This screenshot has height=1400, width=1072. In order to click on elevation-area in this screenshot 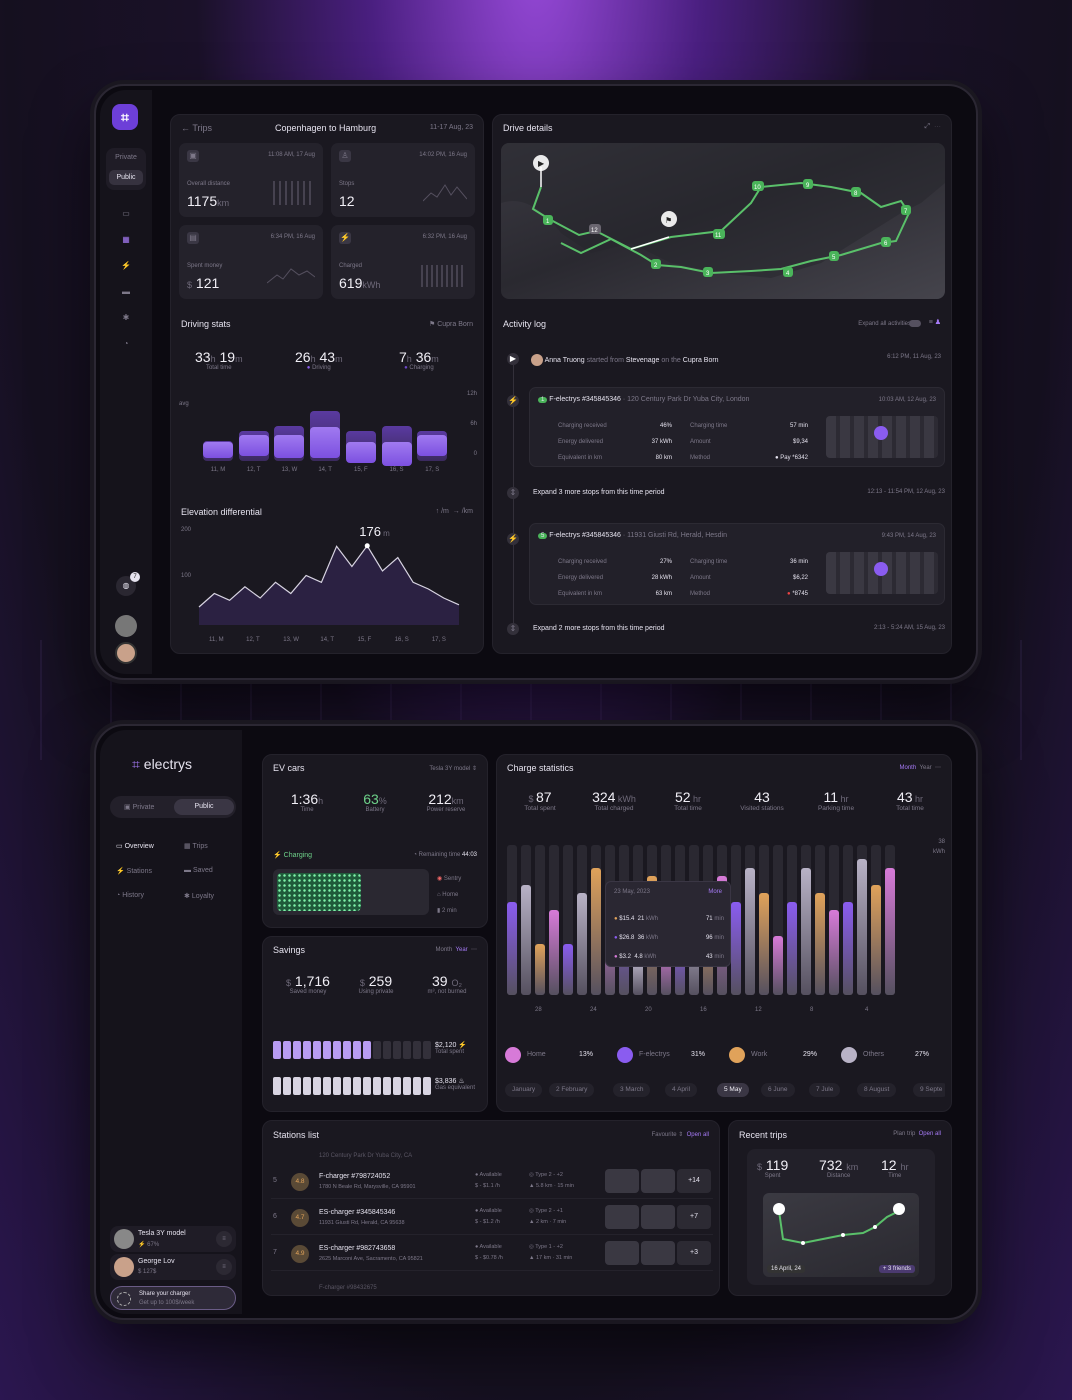, I will do `click(329, 585)`.